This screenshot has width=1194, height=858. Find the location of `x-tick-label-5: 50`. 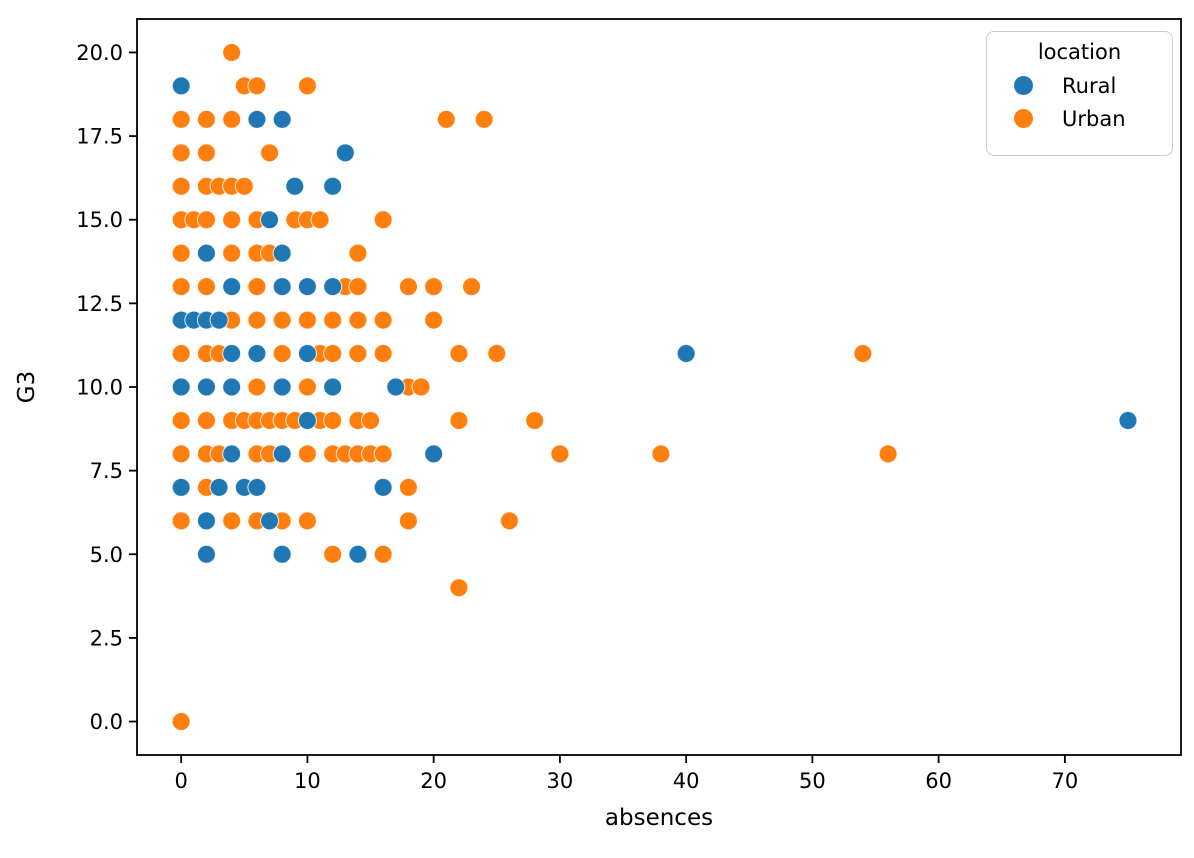

x-tick-label-5: 50 is located at coordinates (812, 781).